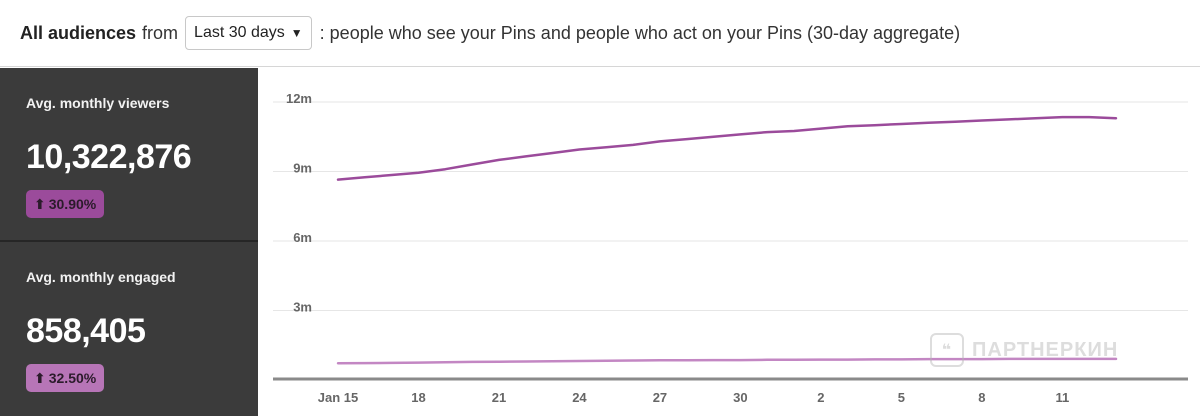  What do you see at coordinates (1045, 349) in the screenshot?
I see `watermark-text: ПАРТНЕРКИН` at bounding box center [1045, 349].